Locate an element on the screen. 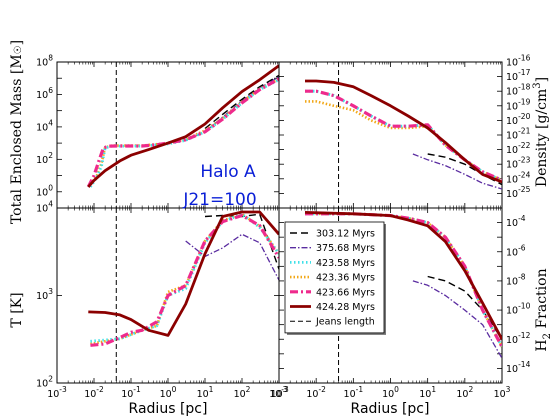 The height and width of the screenshot is (420, 560). svg-text: T [K] is located at coordinates (17, 309).